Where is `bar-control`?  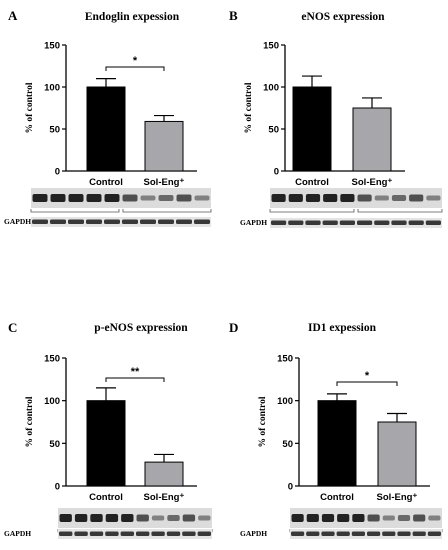 bar-control is located at coordinates (337, 443).